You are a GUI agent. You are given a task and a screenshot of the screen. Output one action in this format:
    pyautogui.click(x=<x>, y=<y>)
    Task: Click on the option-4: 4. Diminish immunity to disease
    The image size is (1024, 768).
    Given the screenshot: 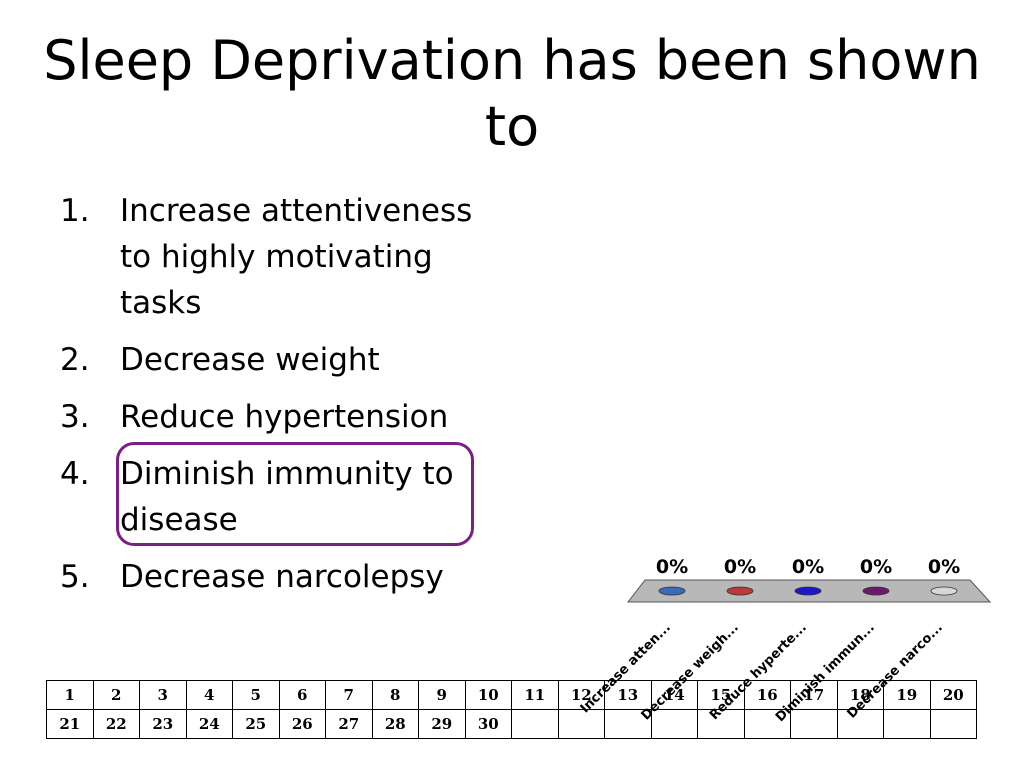 What is the action you would take?
    pyautogui.click(x=280, y=497)
    